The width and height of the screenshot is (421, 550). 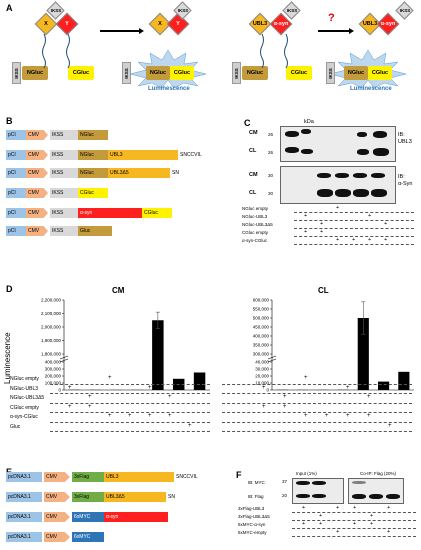 I want to click on mw-37: 37, so click(x=285, y=481).